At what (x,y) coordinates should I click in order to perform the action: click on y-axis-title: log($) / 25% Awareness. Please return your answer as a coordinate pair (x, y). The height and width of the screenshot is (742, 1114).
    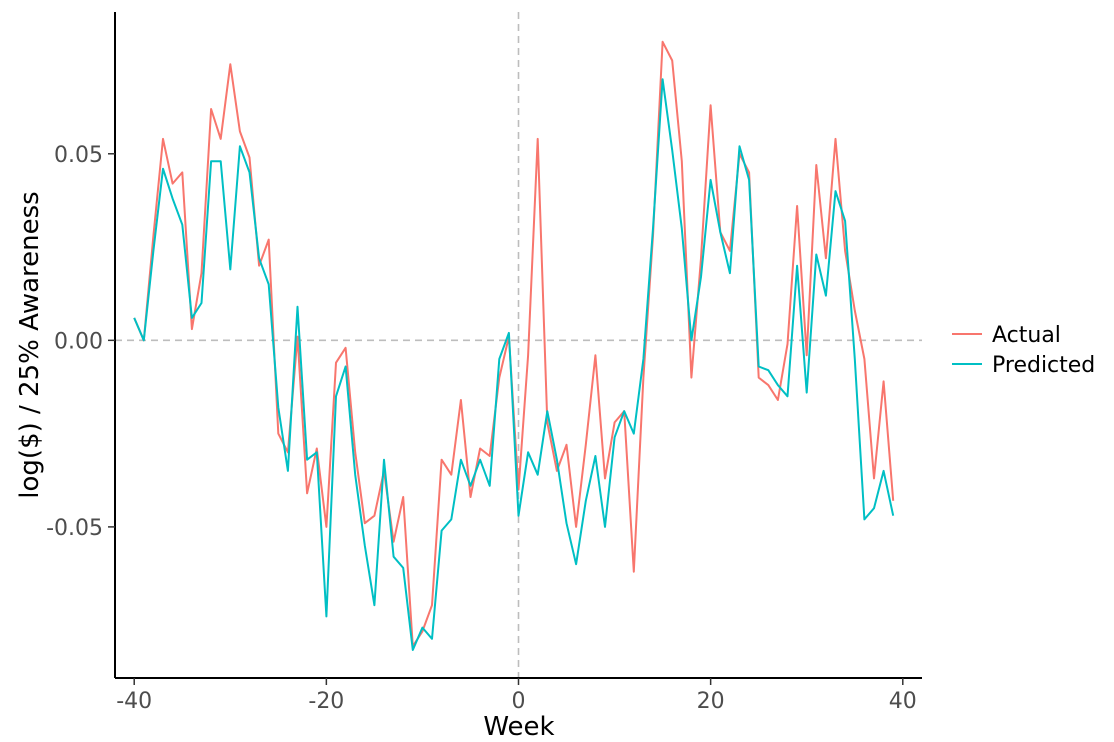
    Looking at the image, I should click on (30, 344).